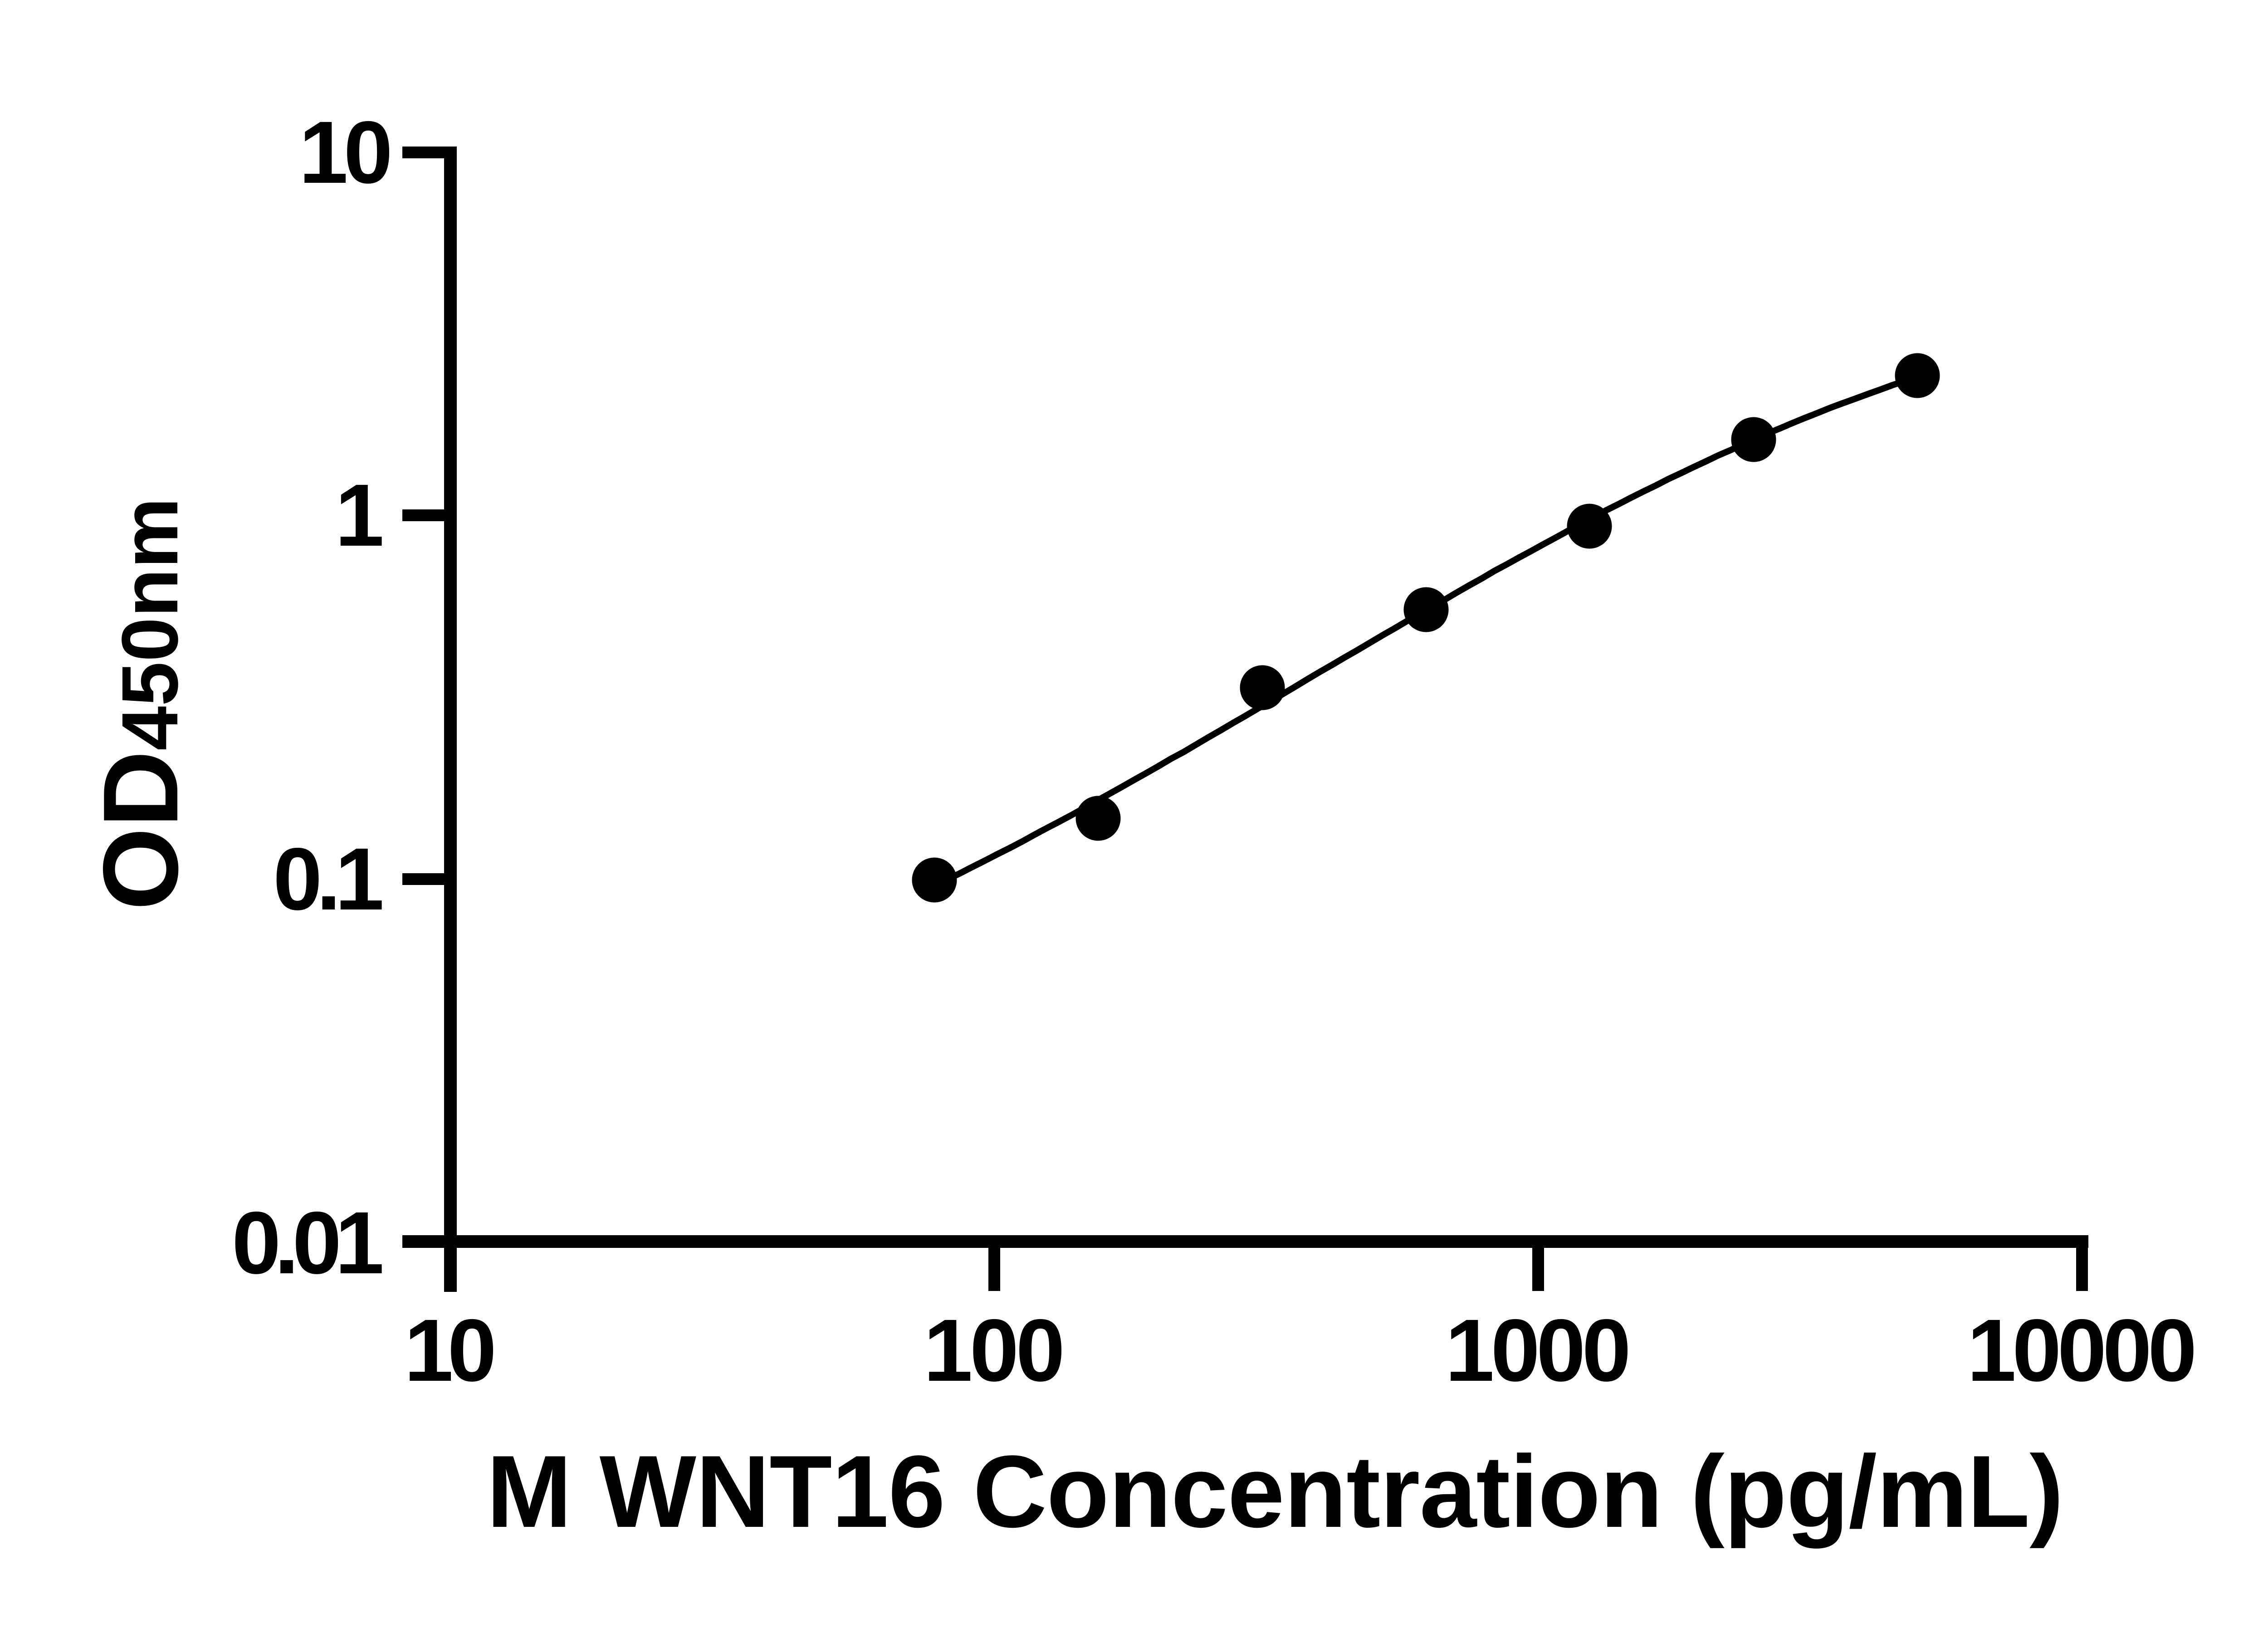  Describe the element at coordinates (1538, 1350) in the screenshot. I see `svg-text: 1000` at that location.